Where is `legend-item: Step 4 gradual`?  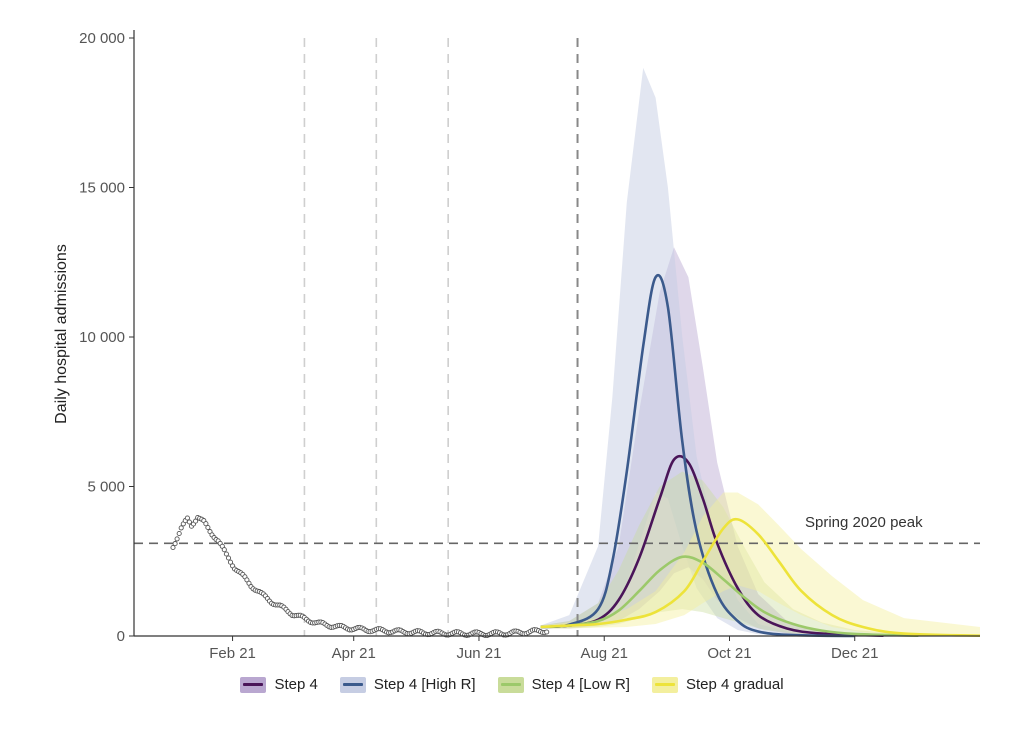
legend-item: Step 4 gradual is located at coordinates (717, 684).